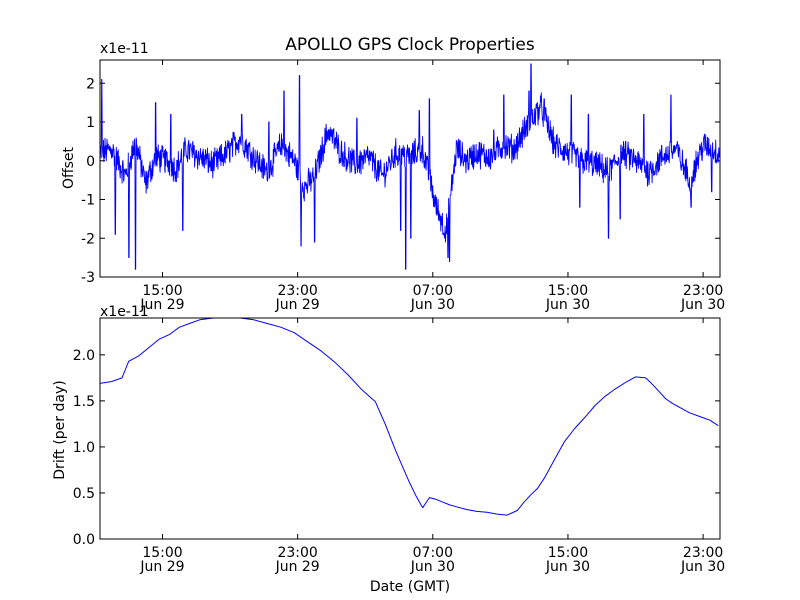 This screenshot has width=800, height=600. Describe the element at coordinates (90, 162) in the screenshot. I see `offset-y-tick-label: 0` at that location.